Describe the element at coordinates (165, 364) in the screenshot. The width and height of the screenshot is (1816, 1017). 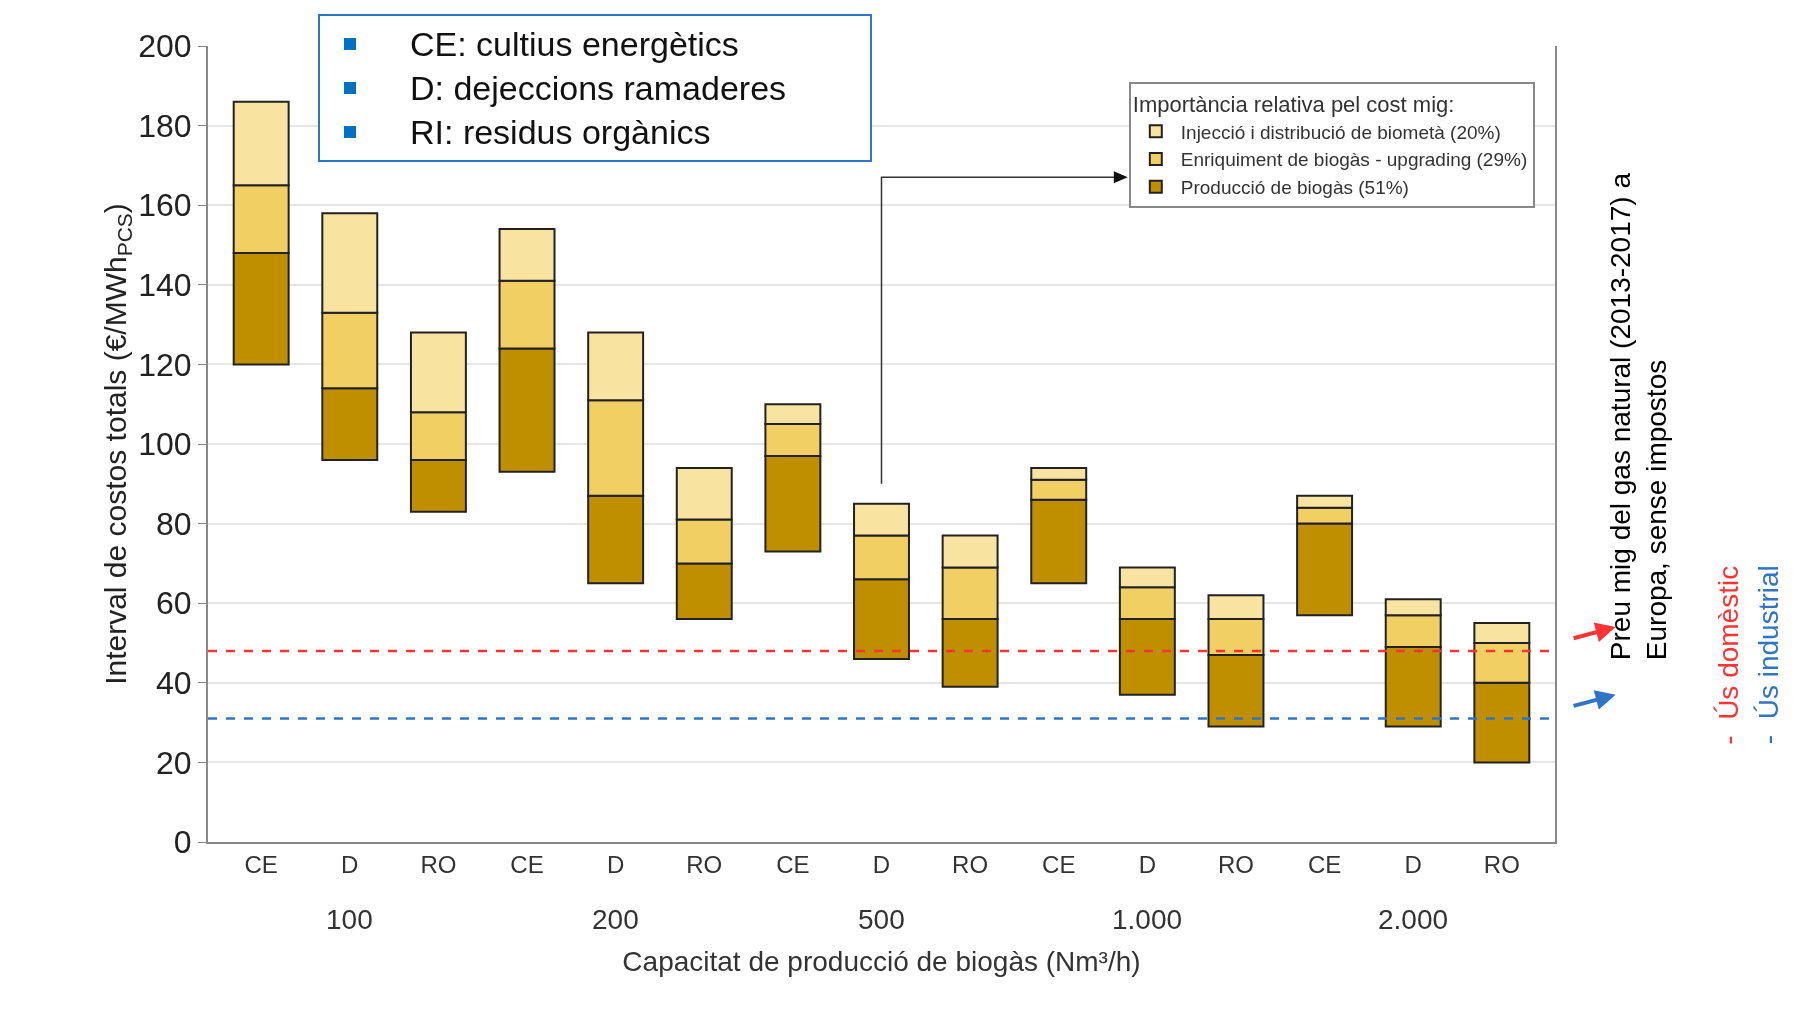
I see `y-tick-label: 120` at that location.